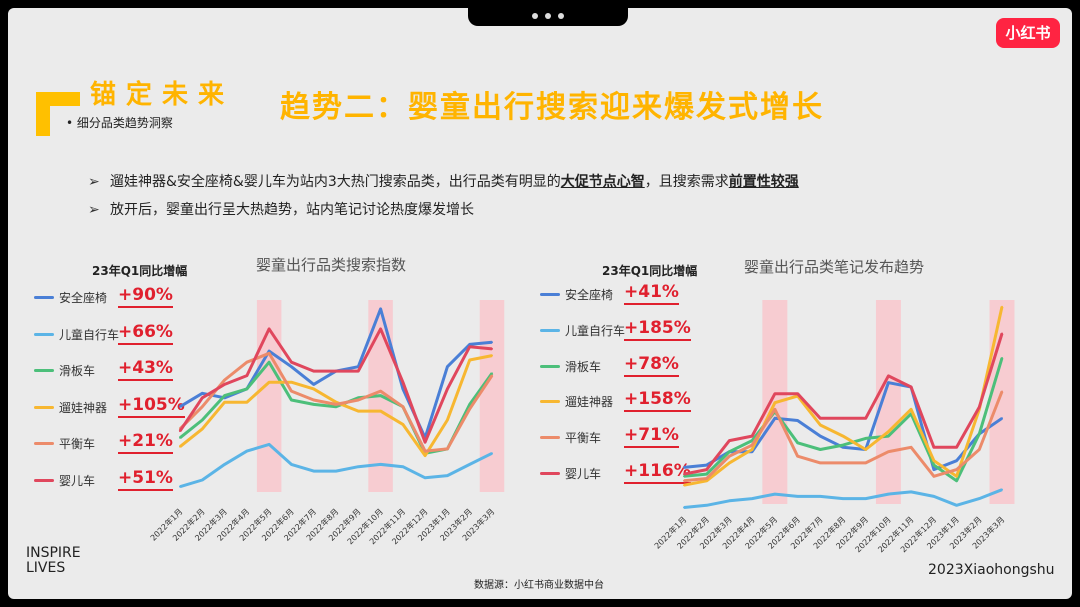  What do you see at coordinates (335, 182) in the screenshot?
I see `bullet-text: 遛娃神器&安全座椅&婴儿车为站内3大热门搜索品类，出行品类有明显的` at bounding box center [335, 182].